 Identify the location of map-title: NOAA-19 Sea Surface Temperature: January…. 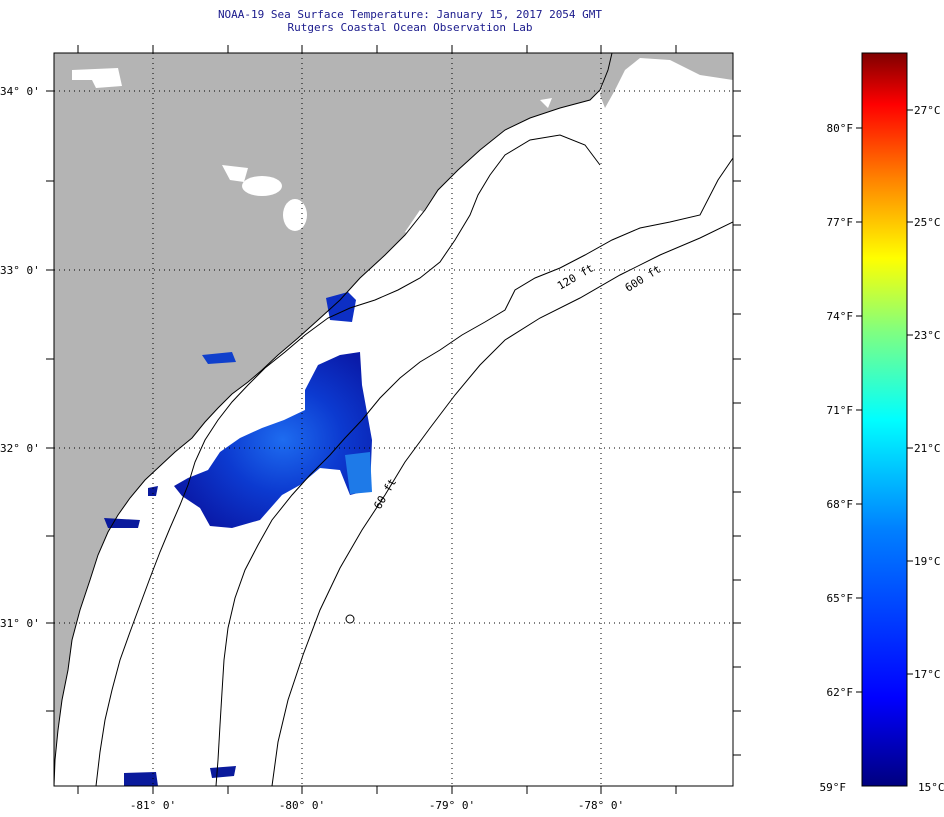
(410, 14).